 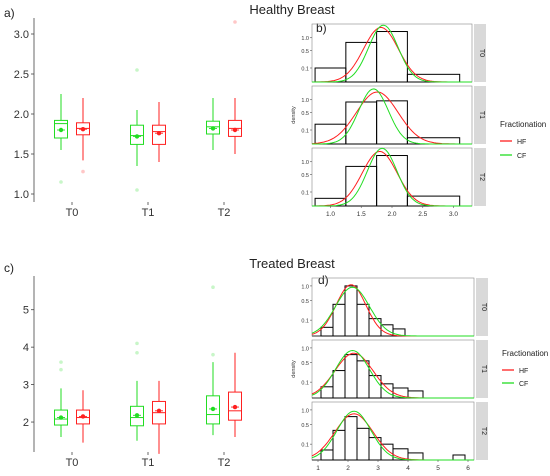 What do you see at coordinates (453, 214) in the screenshot?
I see `x-tick-label: 3.0` at bounding box center [453, 214].